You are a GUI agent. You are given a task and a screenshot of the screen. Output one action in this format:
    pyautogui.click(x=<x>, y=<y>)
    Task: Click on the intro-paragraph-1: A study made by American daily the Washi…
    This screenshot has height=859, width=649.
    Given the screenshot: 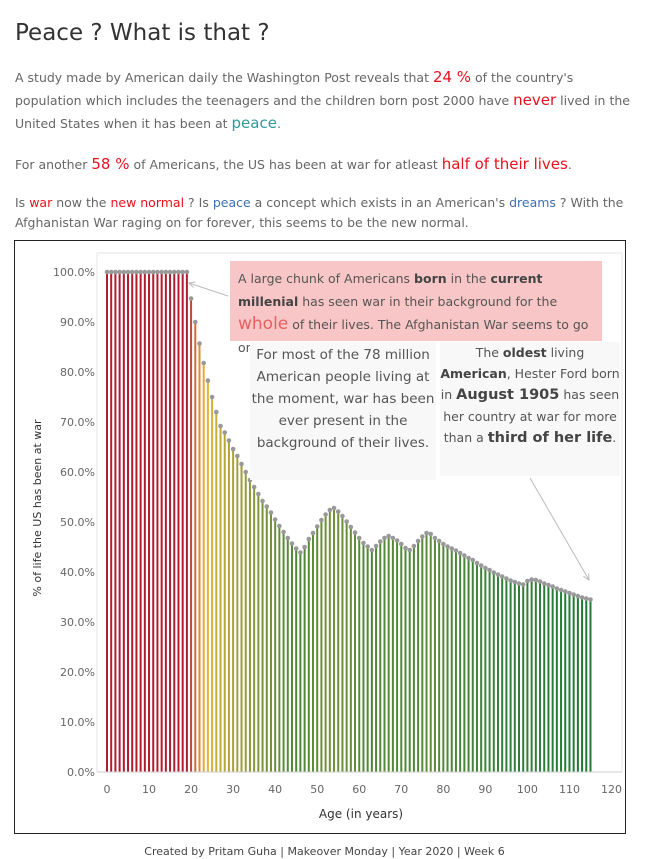 What is the action you would take?
    pyautogui.click(x=322, y=100)
    